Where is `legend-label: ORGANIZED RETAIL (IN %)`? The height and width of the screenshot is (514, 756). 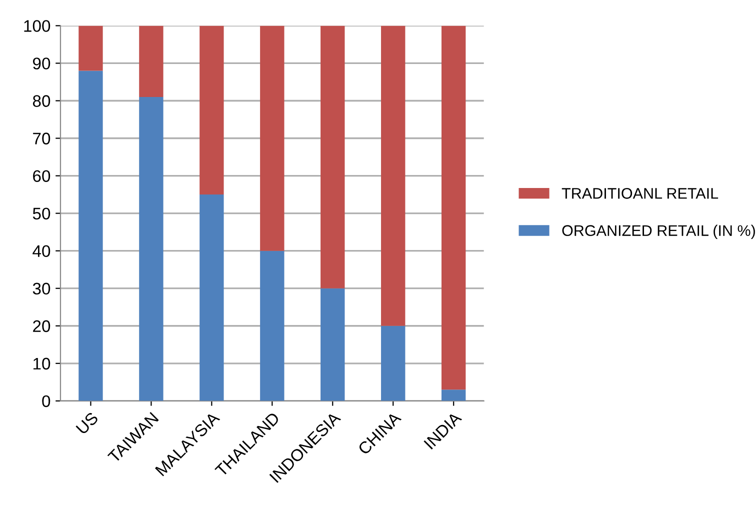
legend-label: ORGANIZED RETAIL (IN %) is located at coordinates (658, 232).